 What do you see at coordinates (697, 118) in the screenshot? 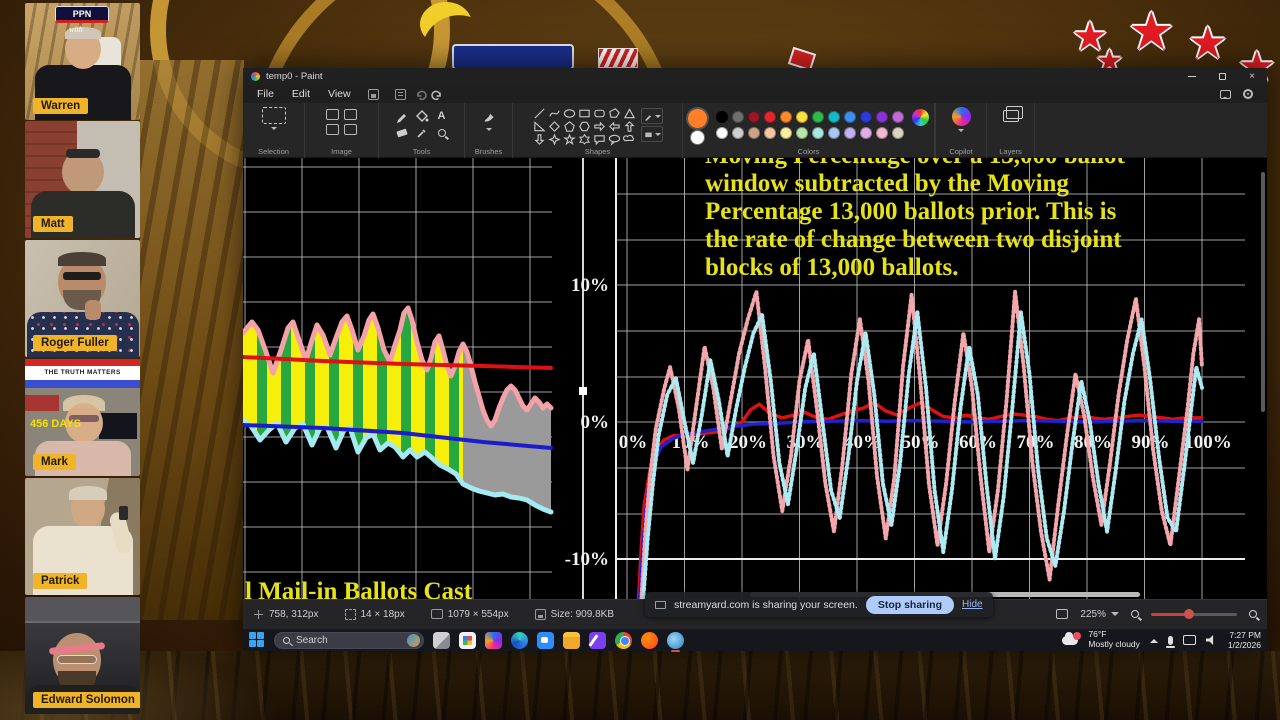
I see `foreground-color-swatch` at bounding box center [697, 118].